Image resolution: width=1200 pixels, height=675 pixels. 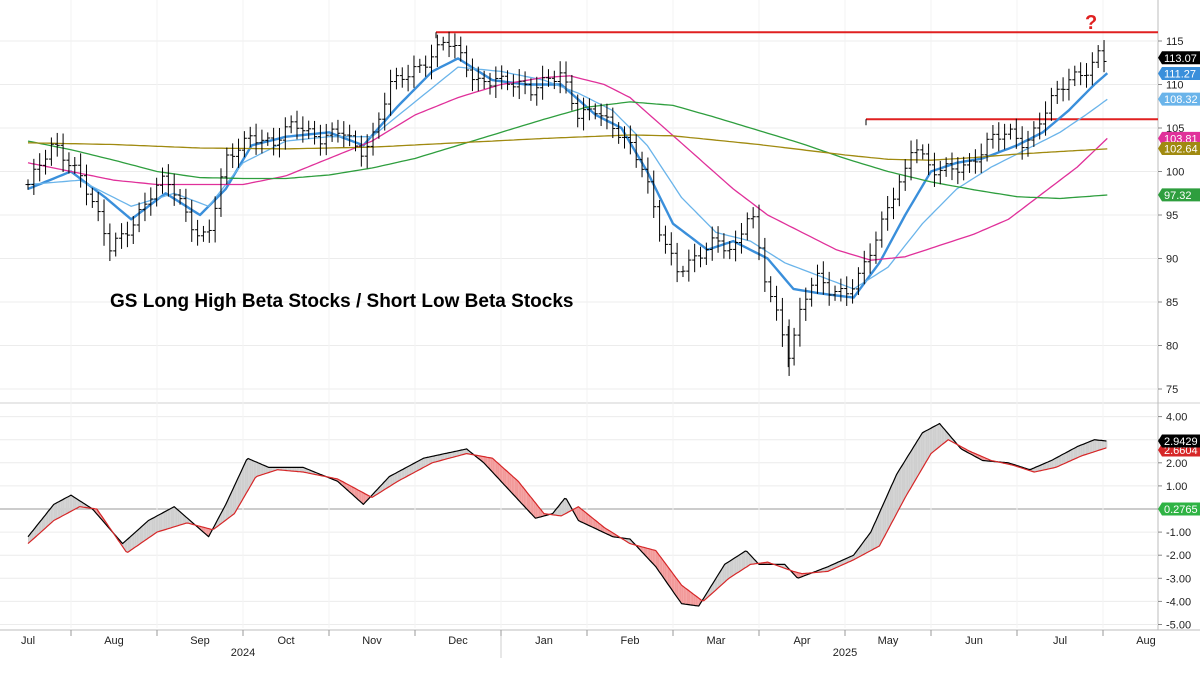 I want to click on x-tick-label: Dec, so click(x=458, y=641).